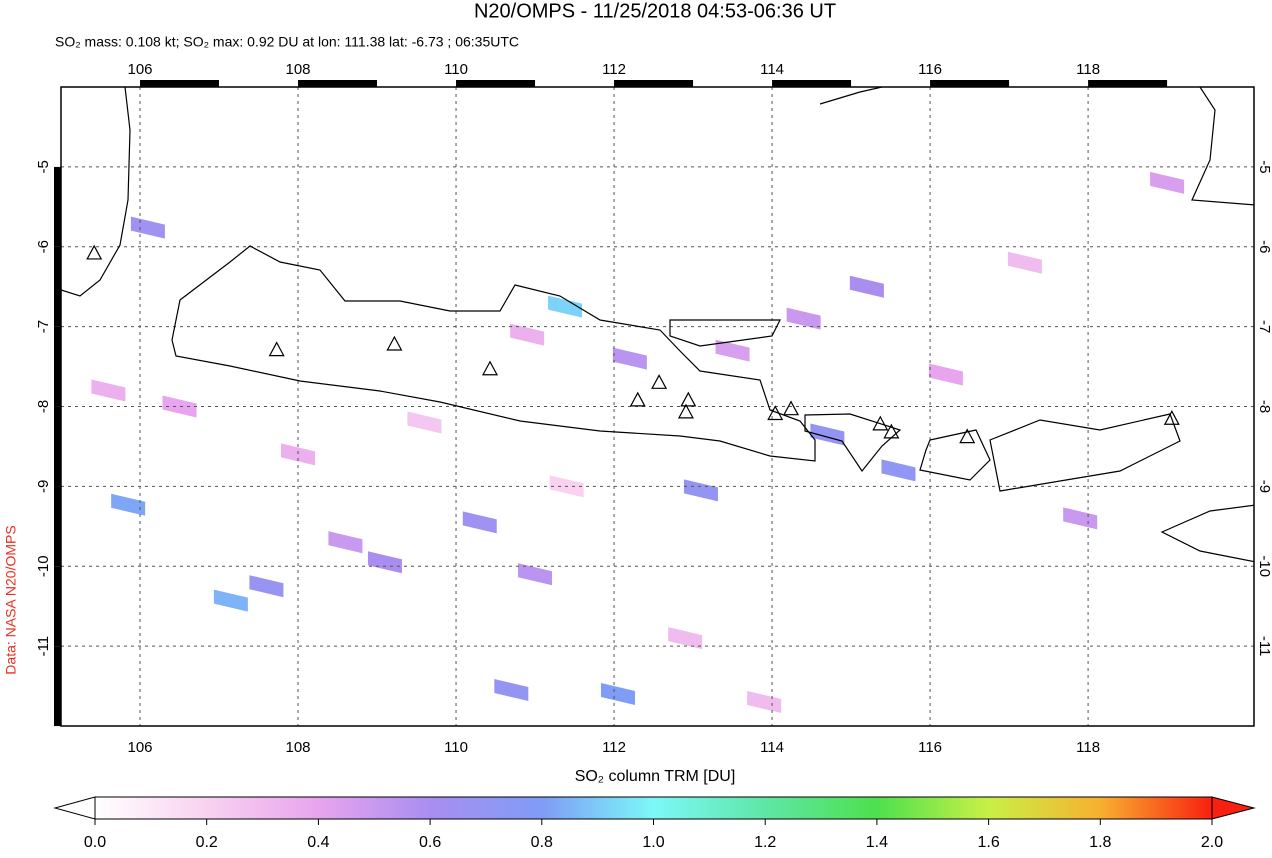 The image size is (1272, 858). Describe the element at coordinates (43, 166) in the screenshot. I see `y-tick-label: -5` at that location.